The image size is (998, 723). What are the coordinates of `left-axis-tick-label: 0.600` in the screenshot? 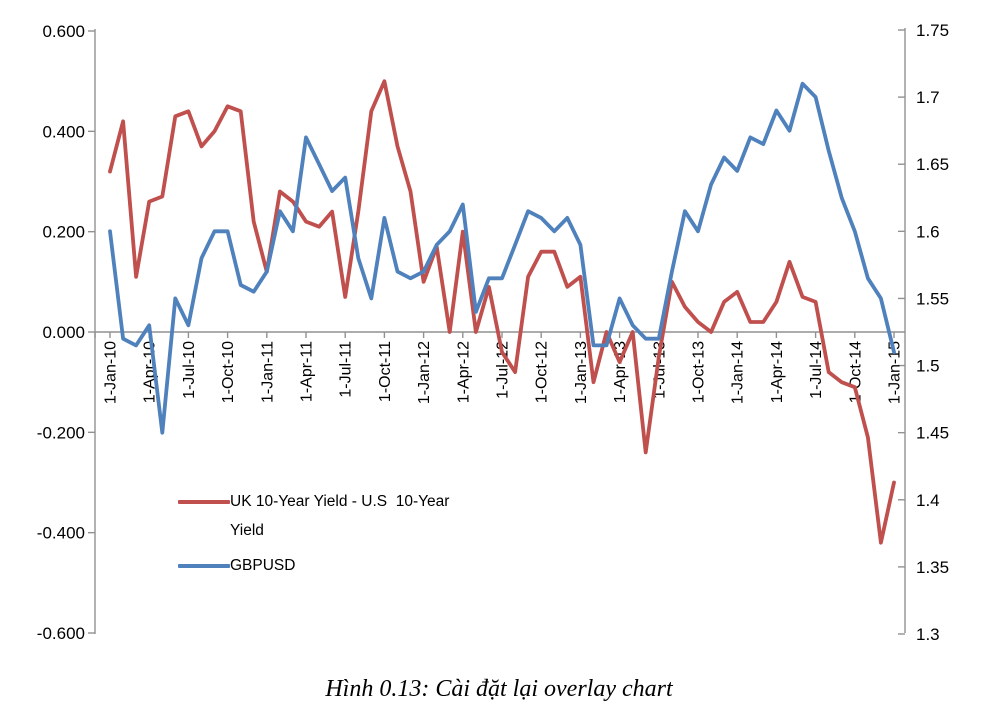 It's located at (63, 31).